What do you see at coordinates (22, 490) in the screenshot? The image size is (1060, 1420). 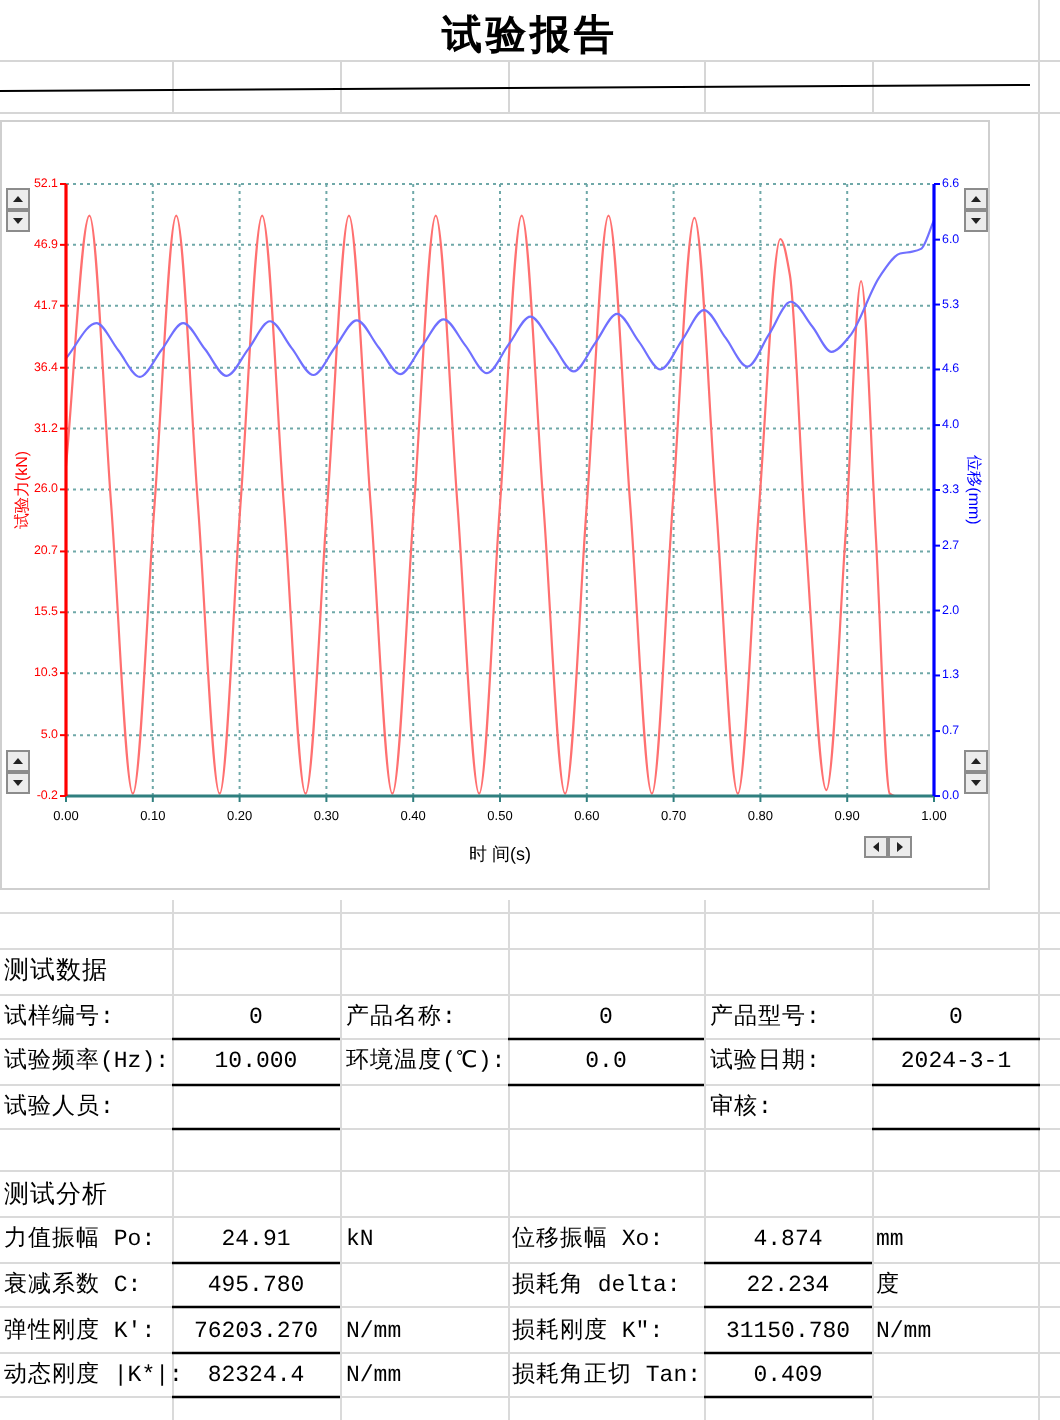 I see `y-axis-title: 试验力(kN)` at bounding box center [22, 490].